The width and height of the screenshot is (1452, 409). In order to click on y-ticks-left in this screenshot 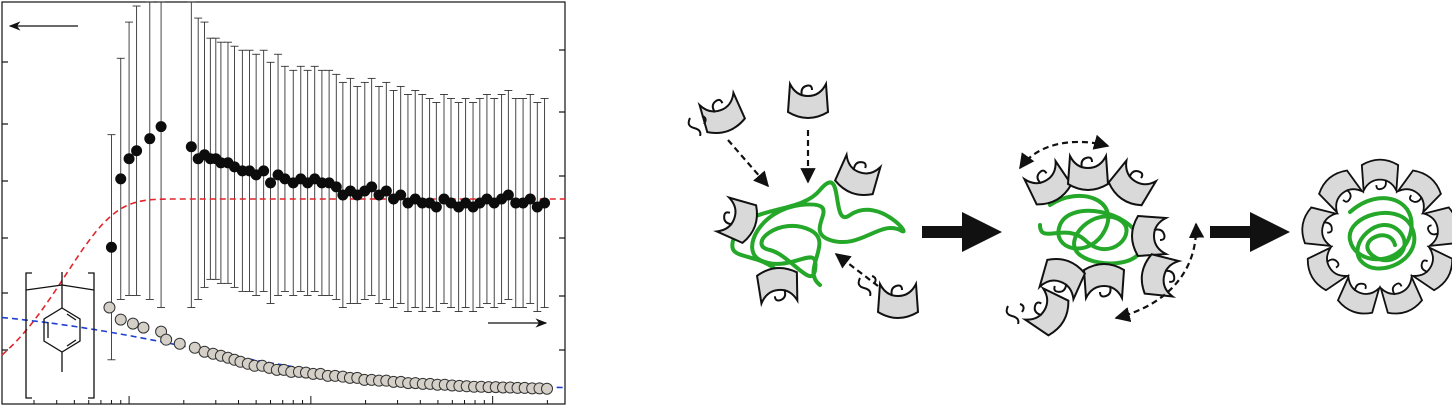, I will do `click(5, 206)`.